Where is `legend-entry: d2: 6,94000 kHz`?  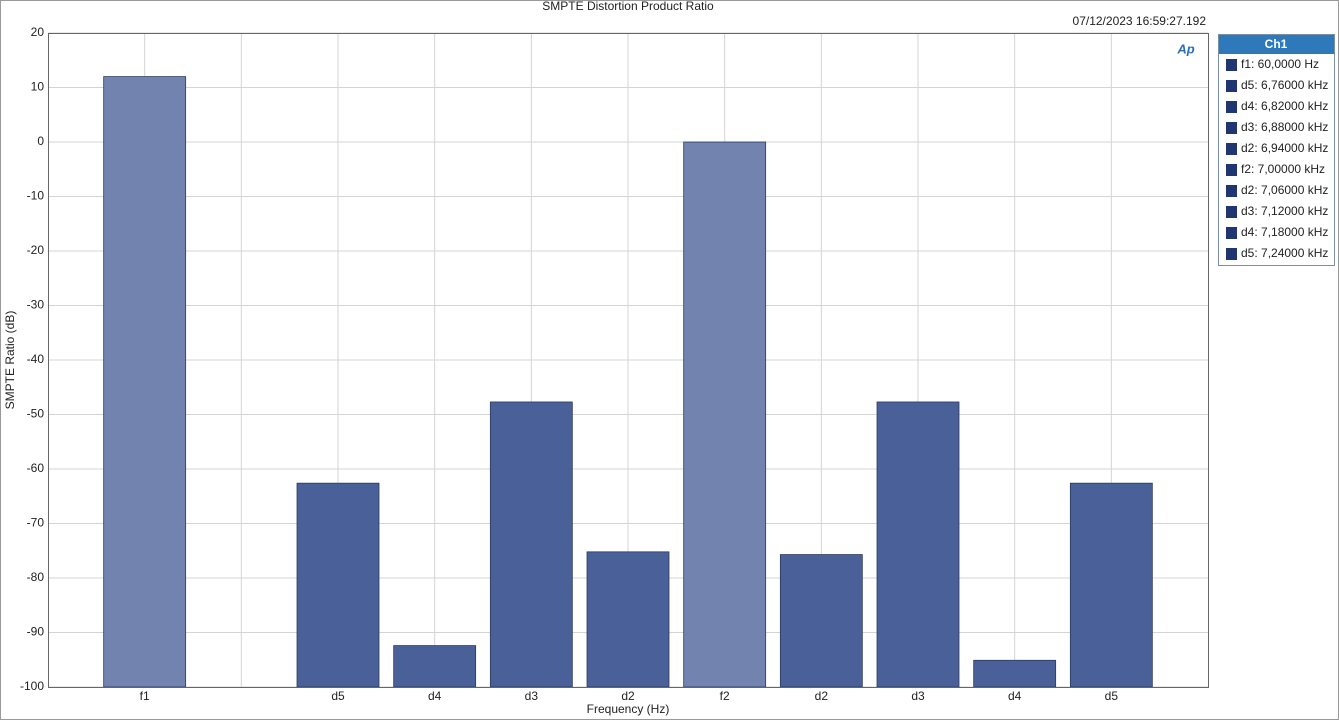 legend-entry: d2: 6,94000 kHz is located at coordinates (1284, 148).